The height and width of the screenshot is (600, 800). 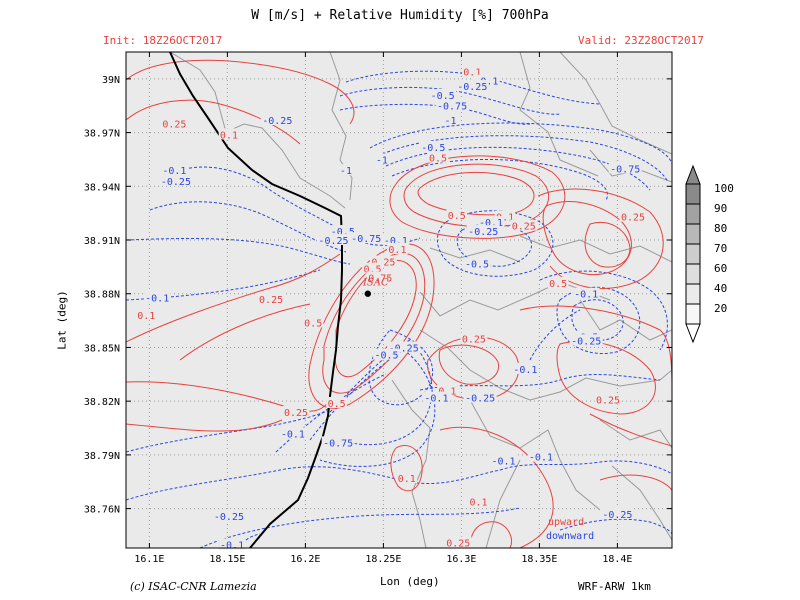 What do you see at coordinates (111, 80) in the screenshot?
I see `y-tick-label: 39N` at bounding box center [111, 80].